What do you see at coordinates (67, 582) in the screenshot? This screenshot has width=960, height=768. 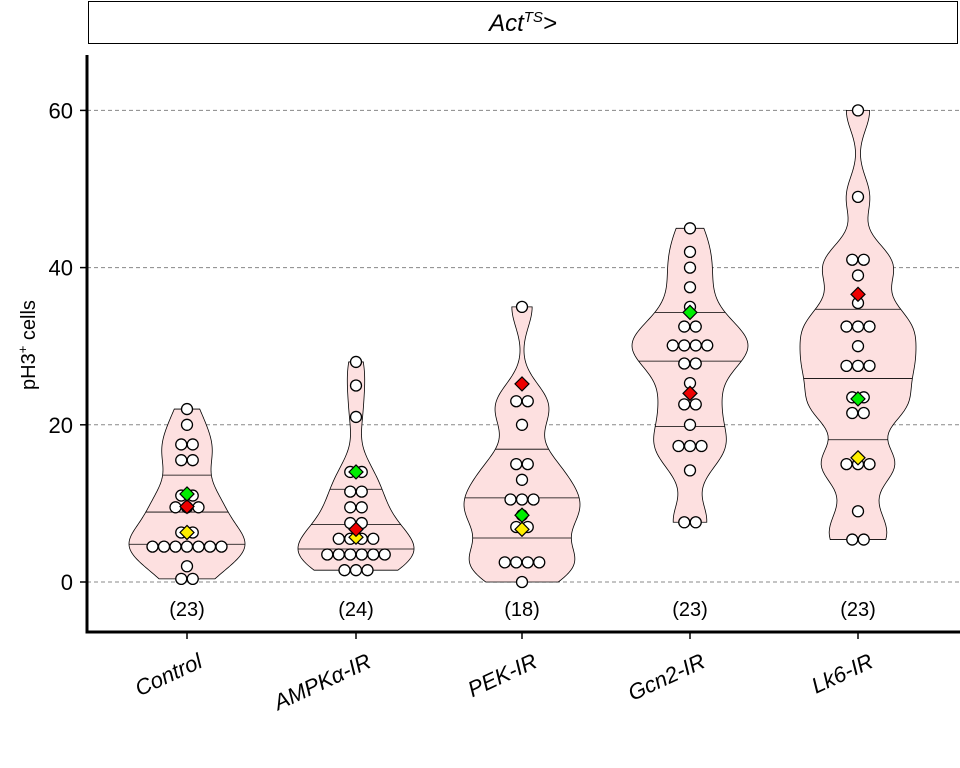 I see `y-tick-label: 0` at bounding box center [67, 582].